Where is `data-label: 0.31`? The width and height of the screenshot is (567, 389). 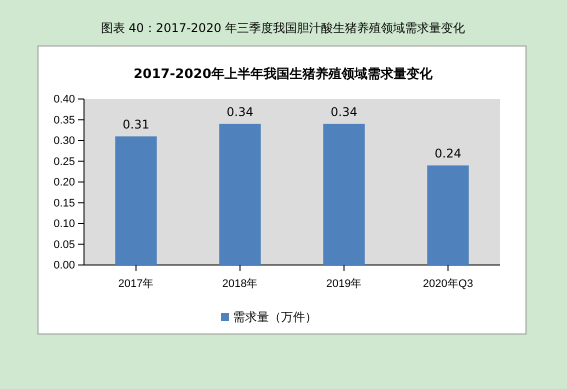 data-label: 0.31 is located at coordinates (136, 124).